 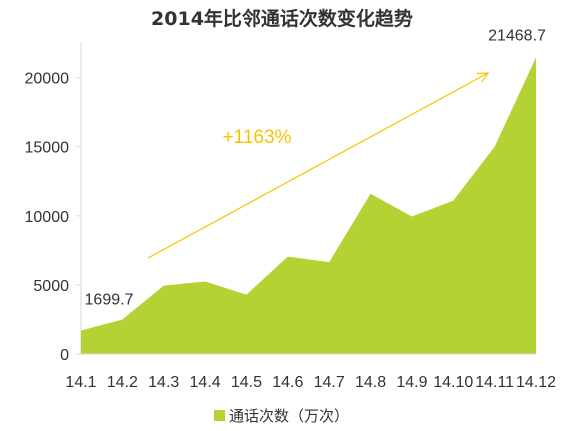 I want to click on x-tick-label: 14.5, so click(x=246, y=382).